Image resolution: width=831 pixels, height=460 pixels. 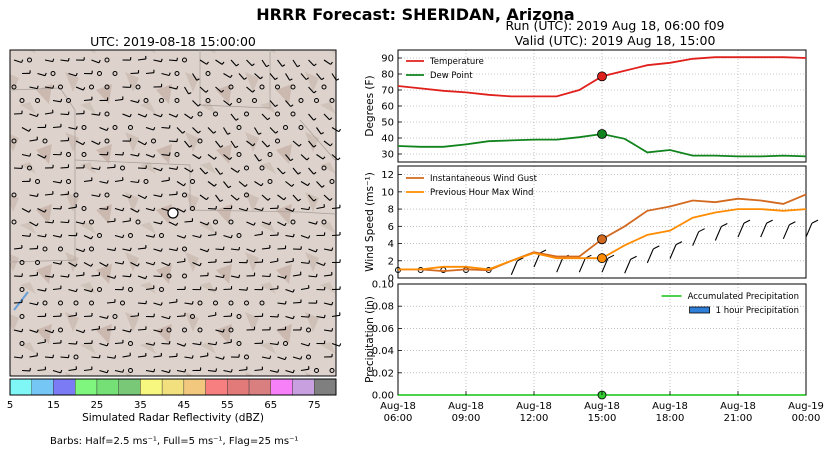 What do you see at coordinates (194, 387) in the screenshot?
I see `colorbar-swatch` at bounding box center [194, 387].